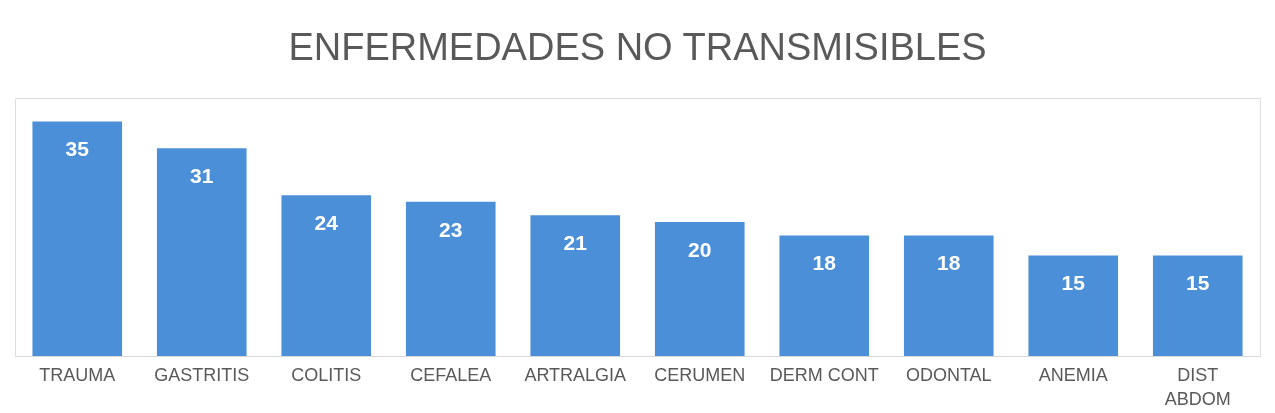 This screenshot has height=413, width=1275. I want to click on x-tick-label: CEFALEA, so click(451, 374).